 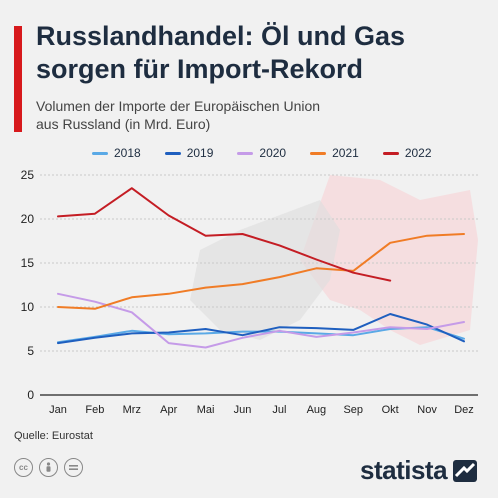 I want to click on legend-item-2021: 2021, so click(x=334, y=153).